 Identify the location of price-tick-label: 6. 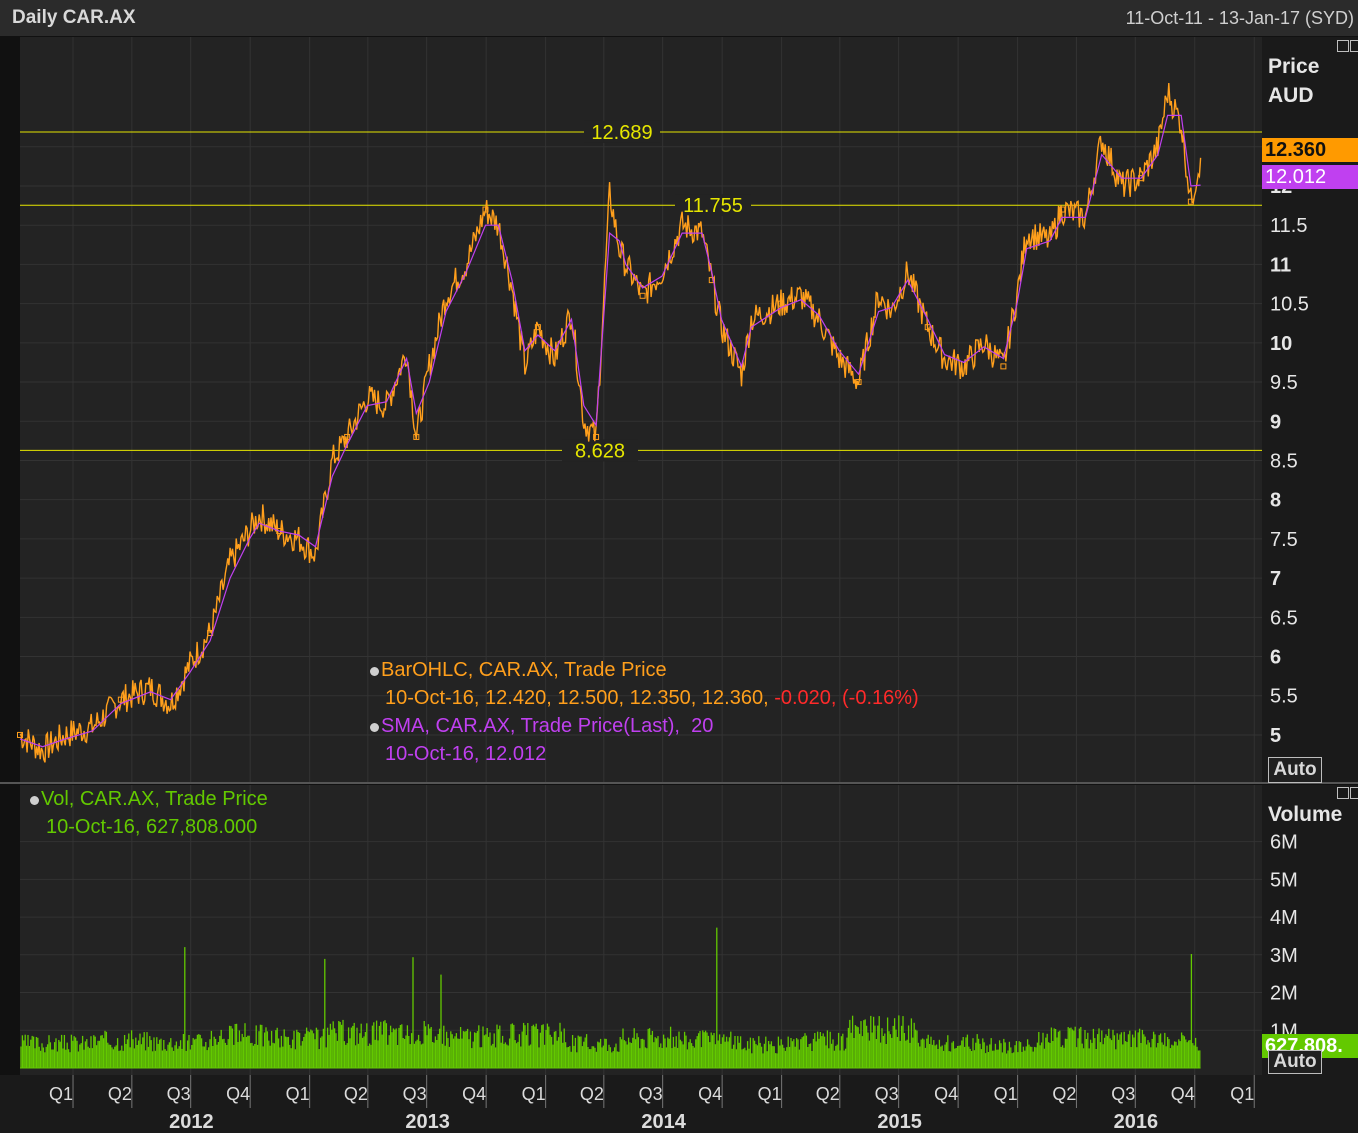
(1275, 658).